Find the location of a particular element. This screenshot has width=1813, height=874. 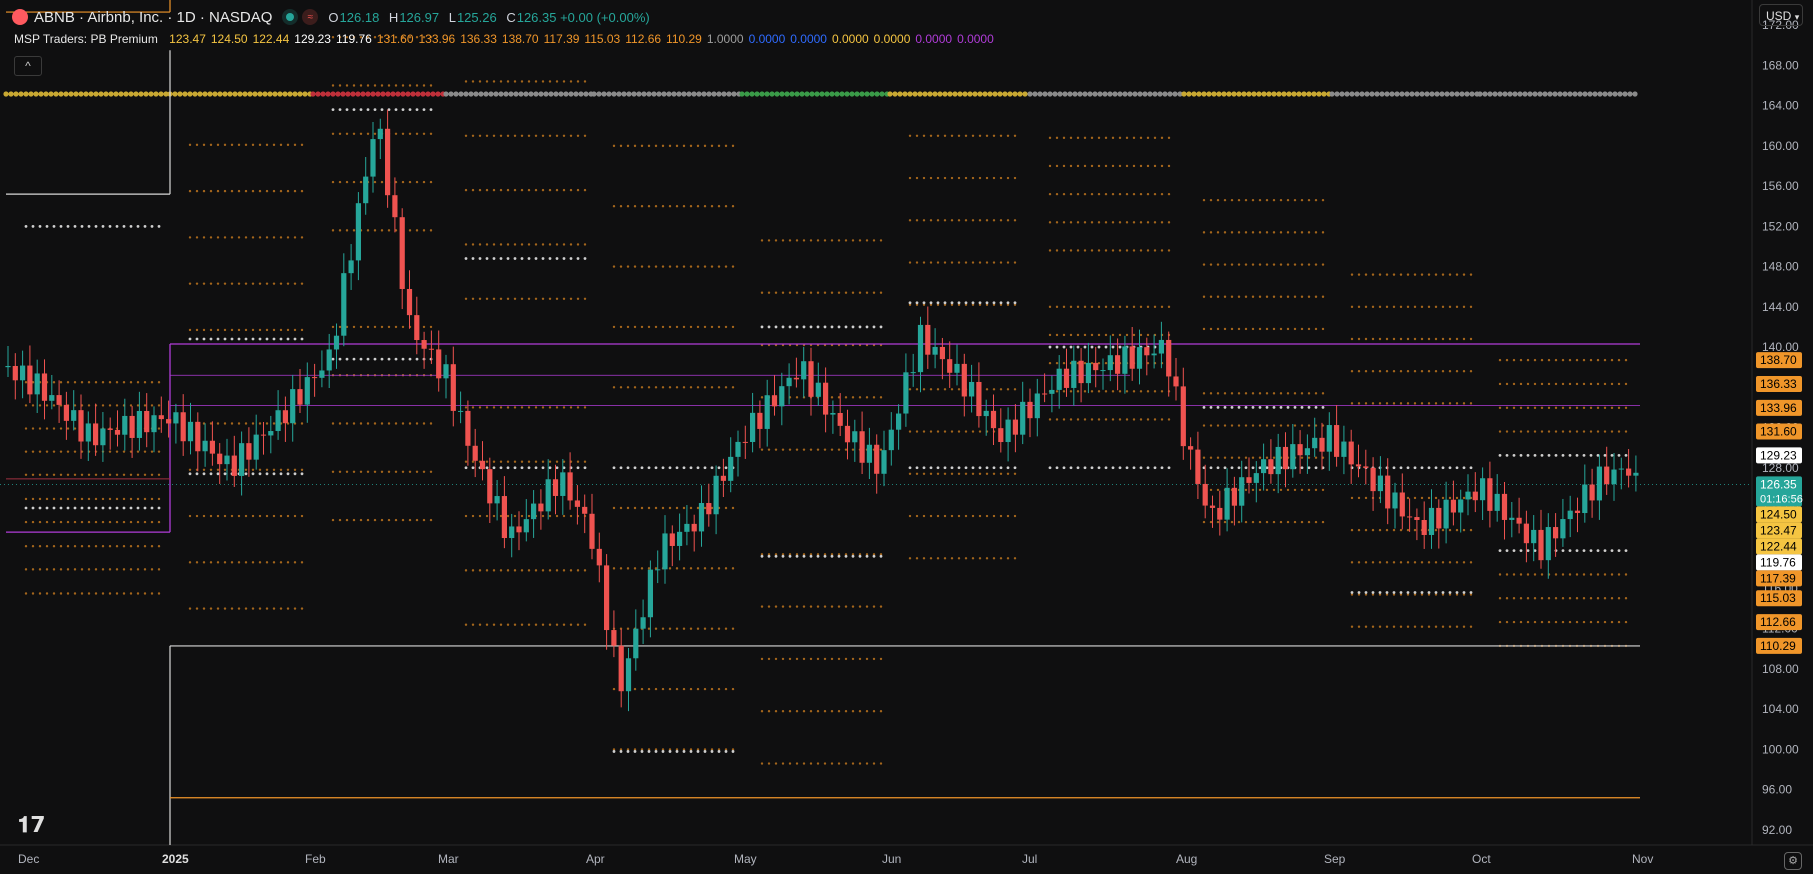

price-label: 117.39 is located at coordinates (1778, 578).